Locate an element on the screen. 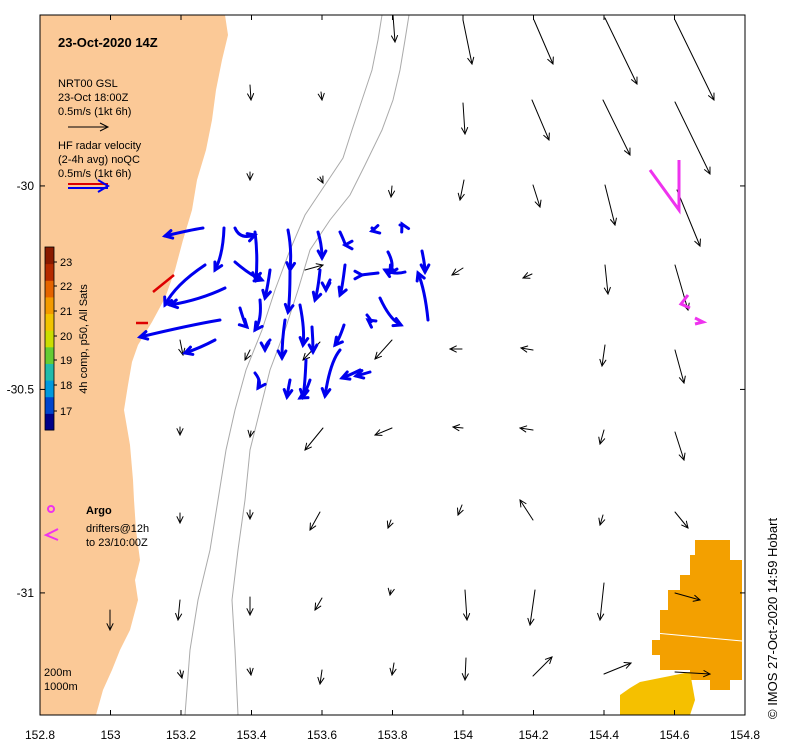  svg-text: to 23/10:00Z is located at coordinates (117, 543).